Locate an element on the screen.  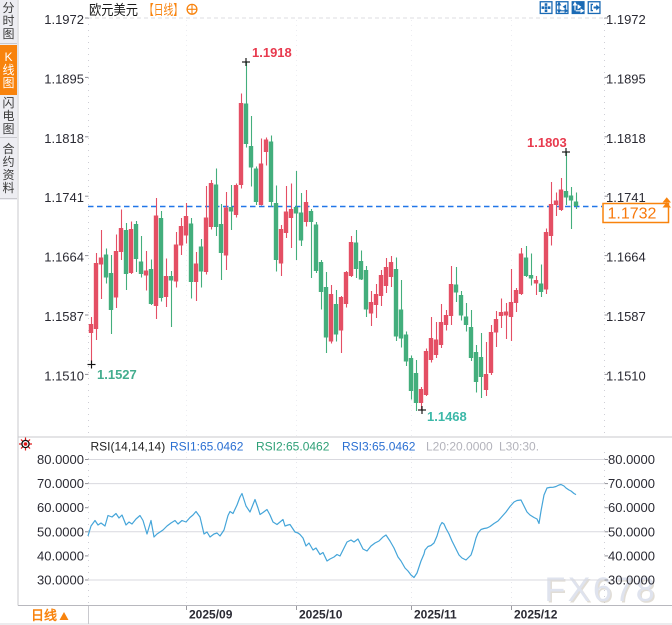
svg-text: 日线 is located at coordinates (44, 615).